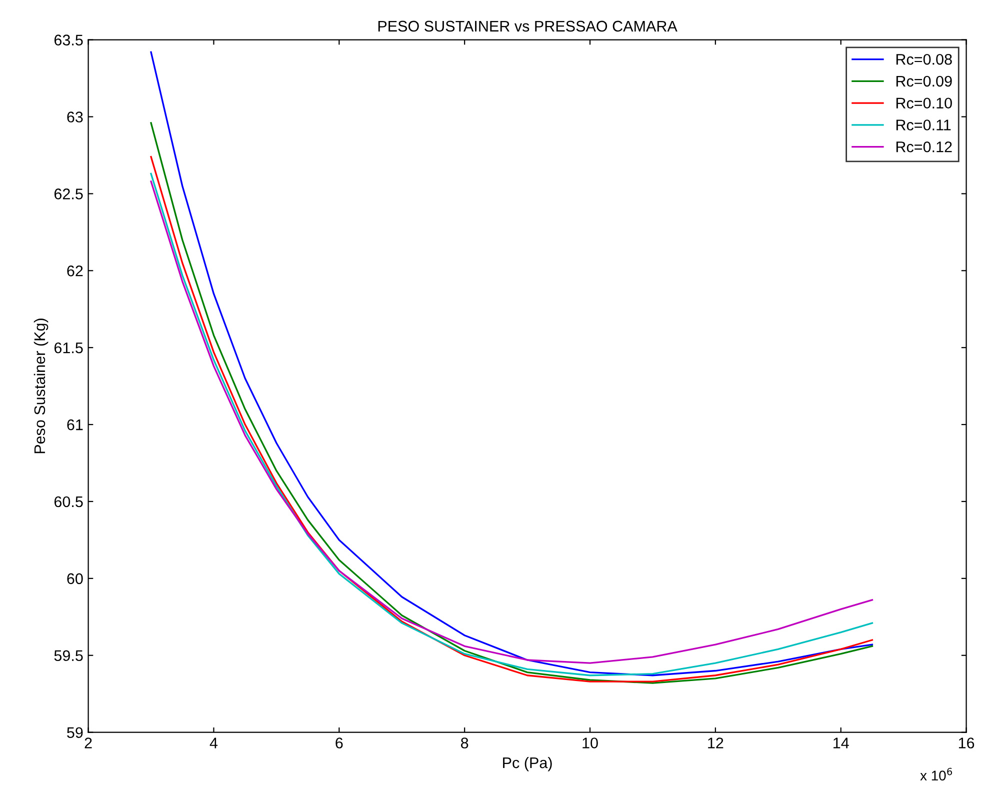  Describe the element at coordinates (464, 743) in the screenshot. I see `x-tick-label: 8` at that location.